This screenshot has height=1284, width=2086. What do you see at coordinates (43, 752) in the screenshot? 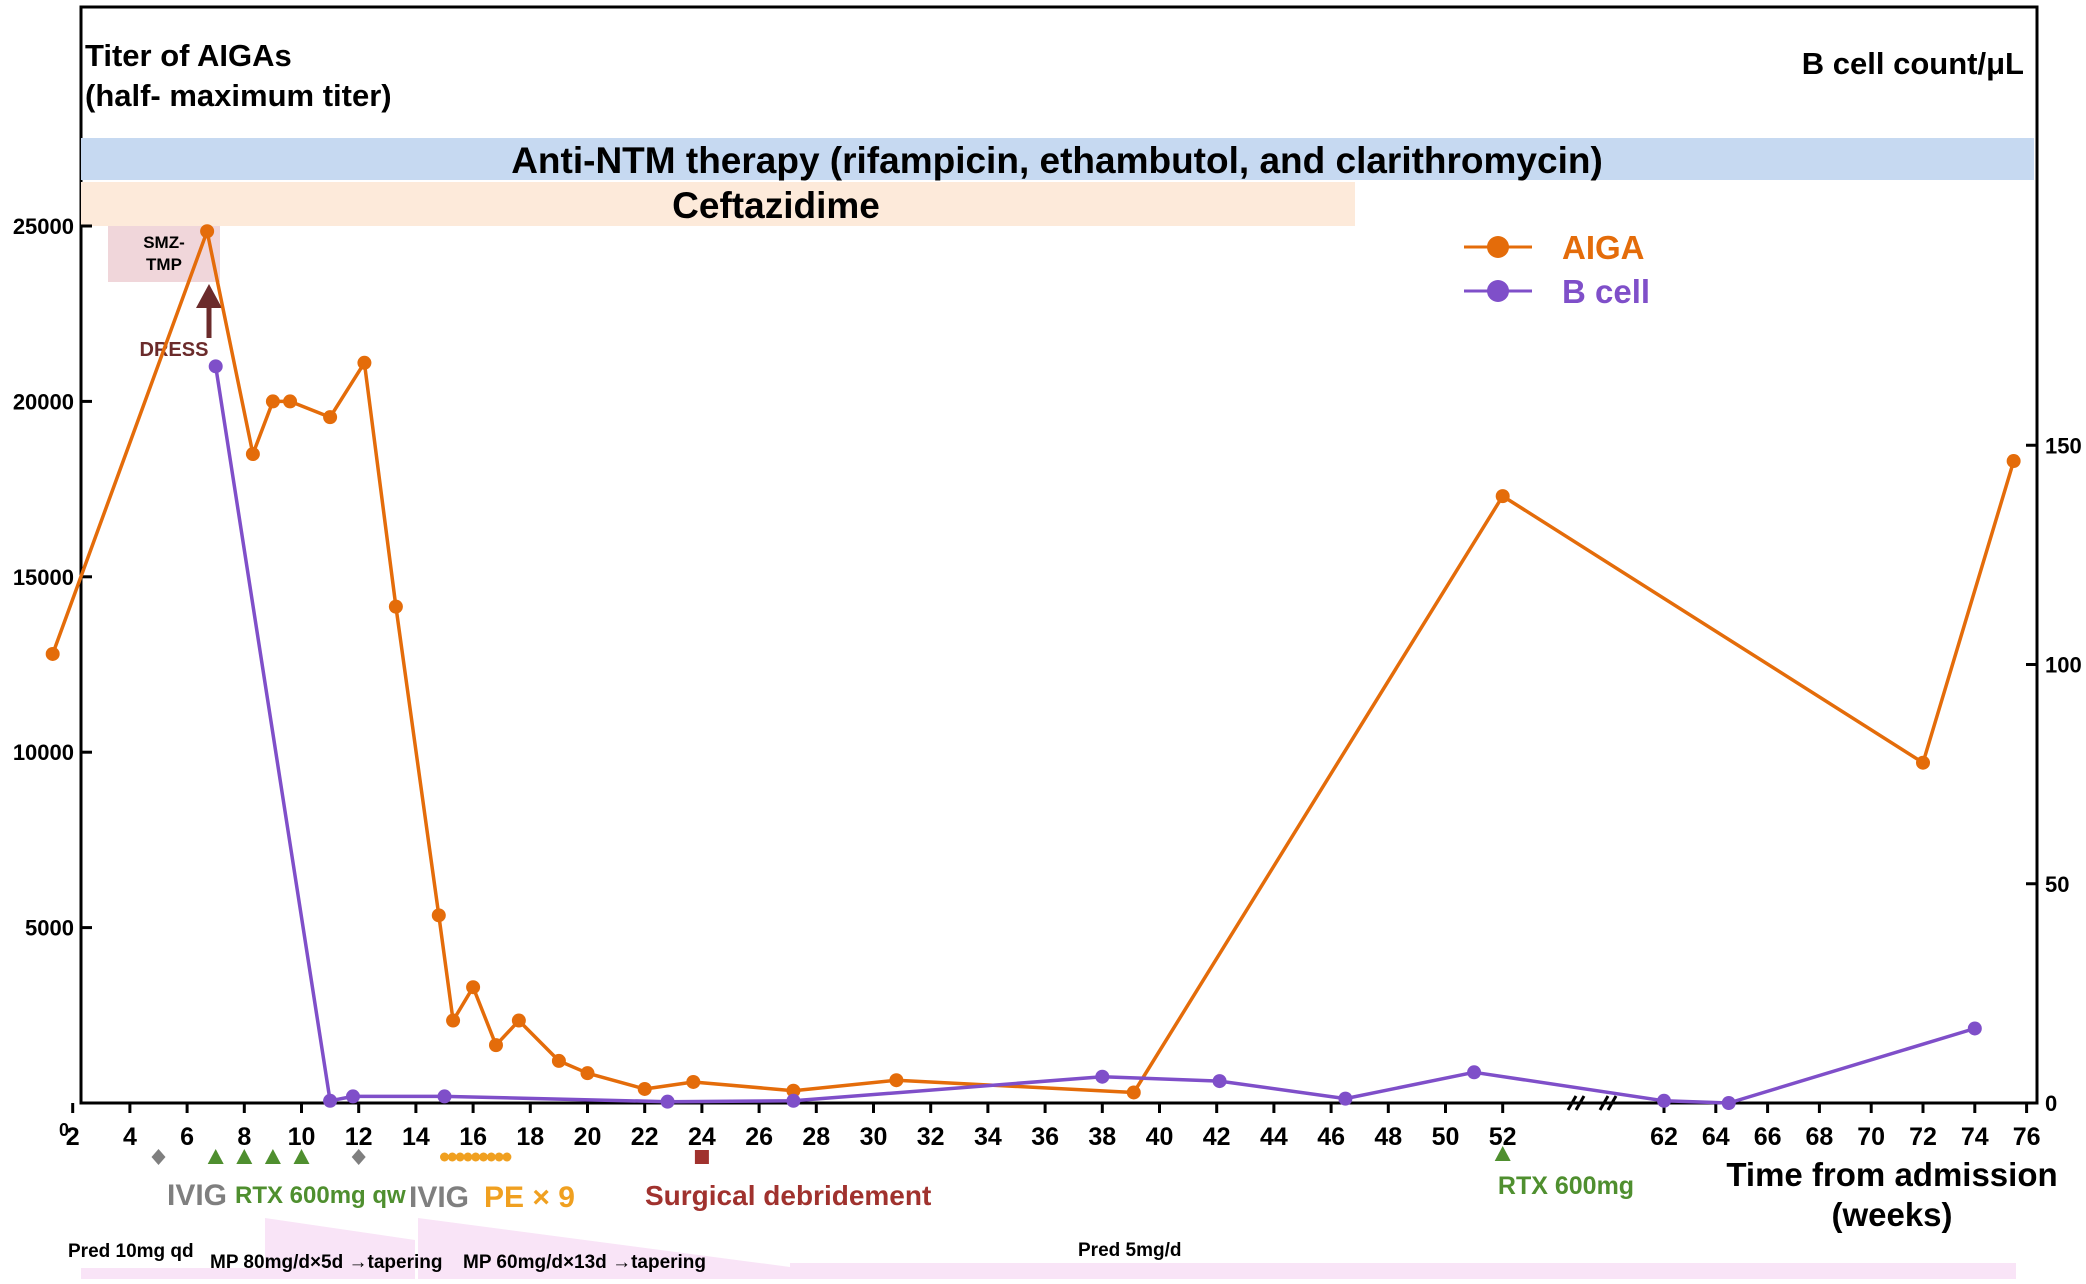
I see `left-y-tick-label: 10000` at bounding box center [43, 752].